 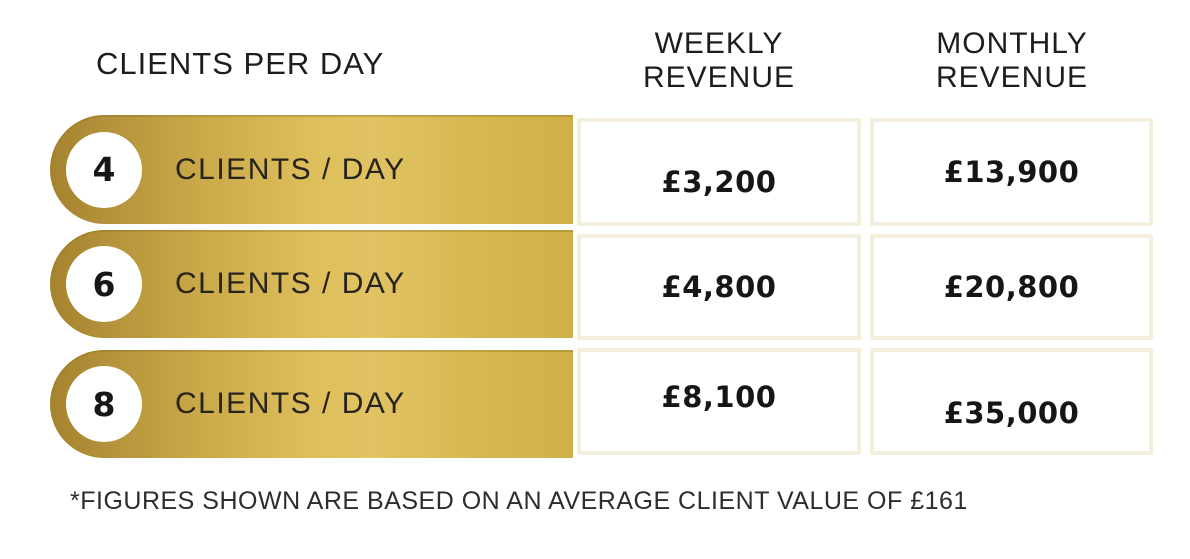 I want to click on table-row-bar-4-clients: 4 CLIENTS / DAY, so click(x=311, y=169).